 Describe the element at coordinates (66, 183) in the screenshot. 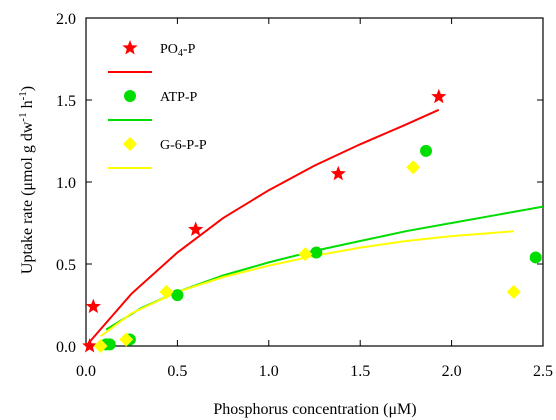

I see `y-tick-label: 1.0` at that location.